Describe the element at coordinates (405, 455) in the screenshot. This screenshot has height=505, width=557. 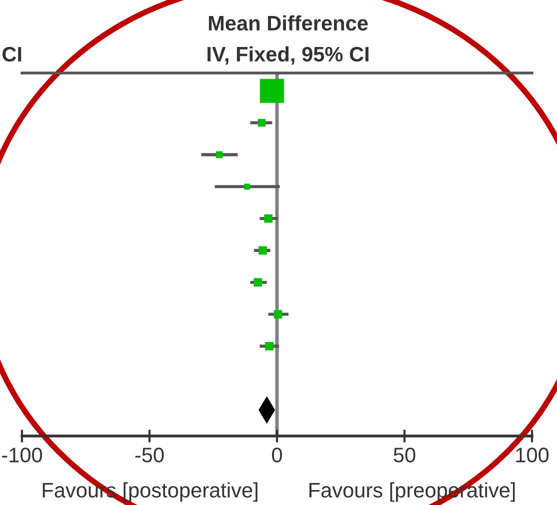
I see `x-tick-label: 50` at that location.